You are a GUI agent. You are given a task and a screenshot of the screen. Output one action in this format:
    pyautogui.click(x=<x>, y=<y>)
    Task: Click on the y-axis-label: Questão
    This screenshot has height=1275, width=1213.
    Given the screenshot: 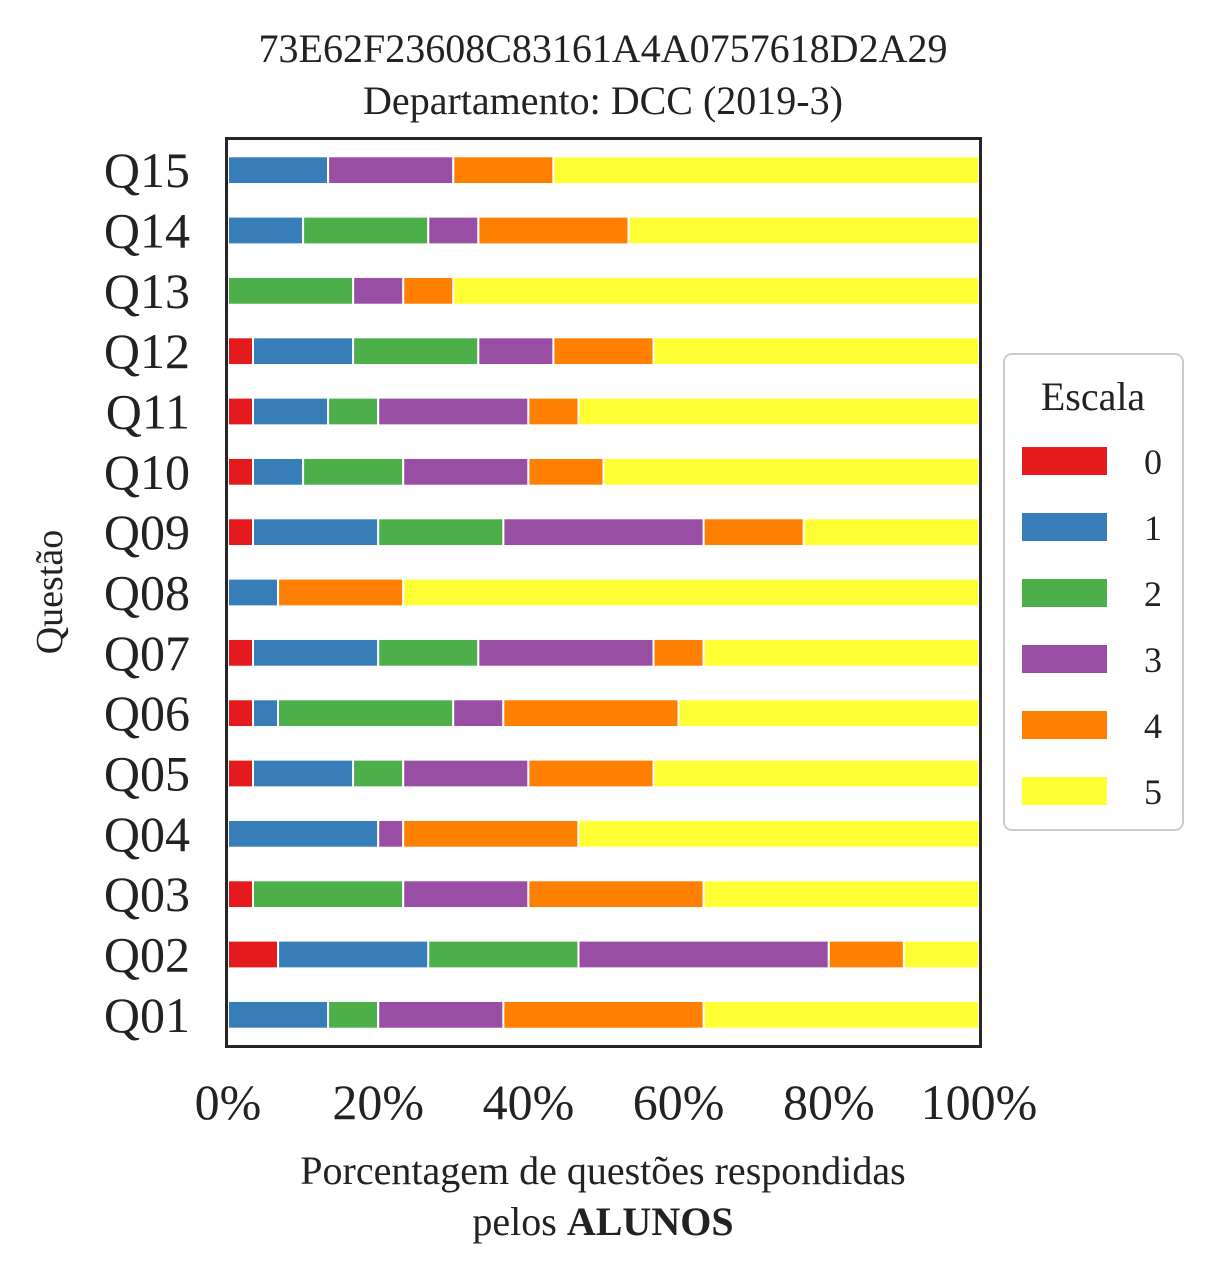 What is the action you would take?
    pyautogui.click(x=50, y=592)
    